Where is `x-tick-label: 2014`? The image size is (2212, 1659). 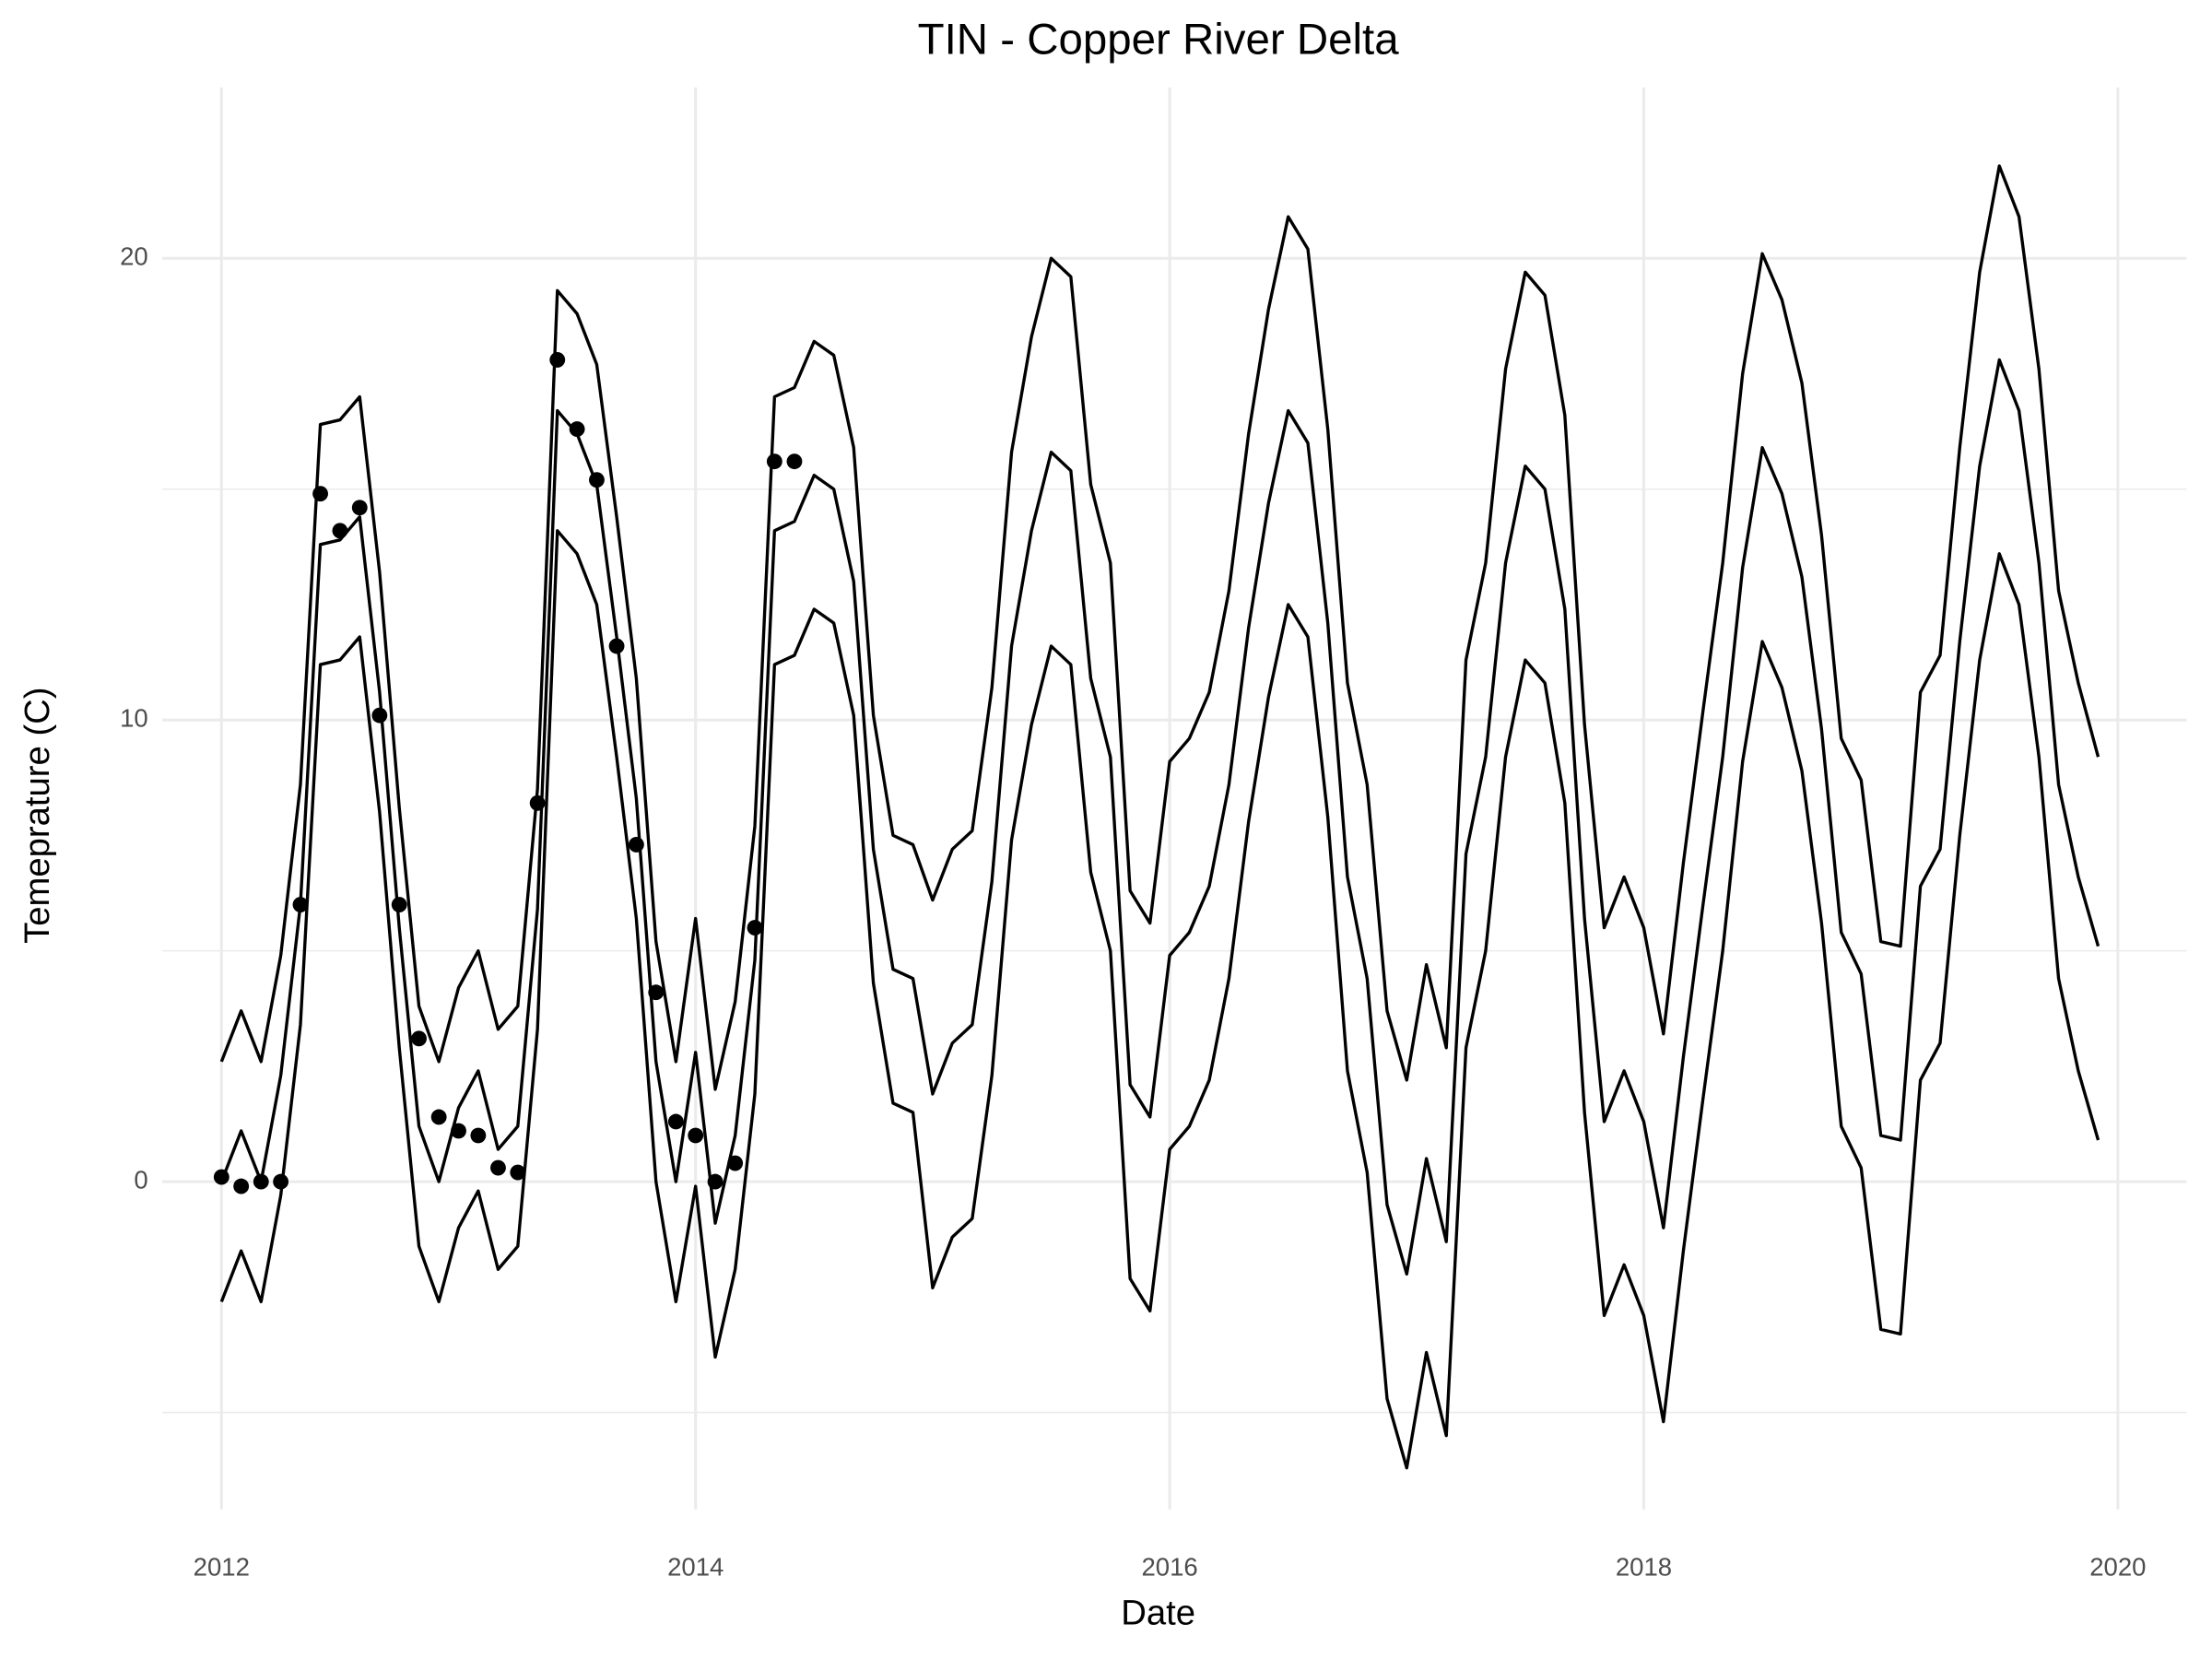 x-tick-label: 2014 is located at coordinates (695, 1566).